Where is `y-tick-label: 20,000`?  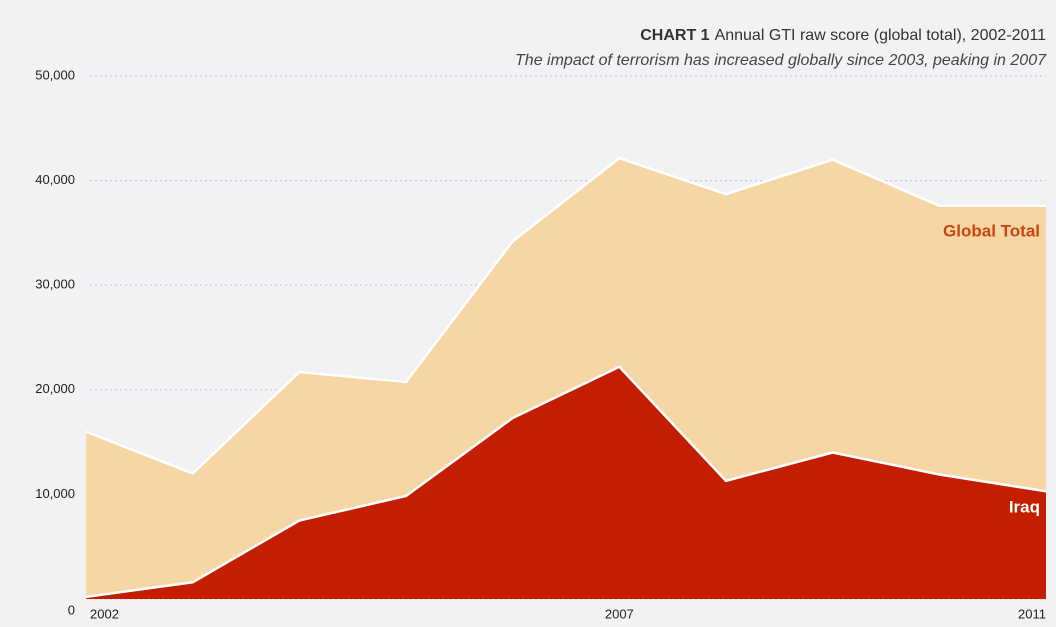
y-tick-label: 20,000 is located at coordinates (55, 388).